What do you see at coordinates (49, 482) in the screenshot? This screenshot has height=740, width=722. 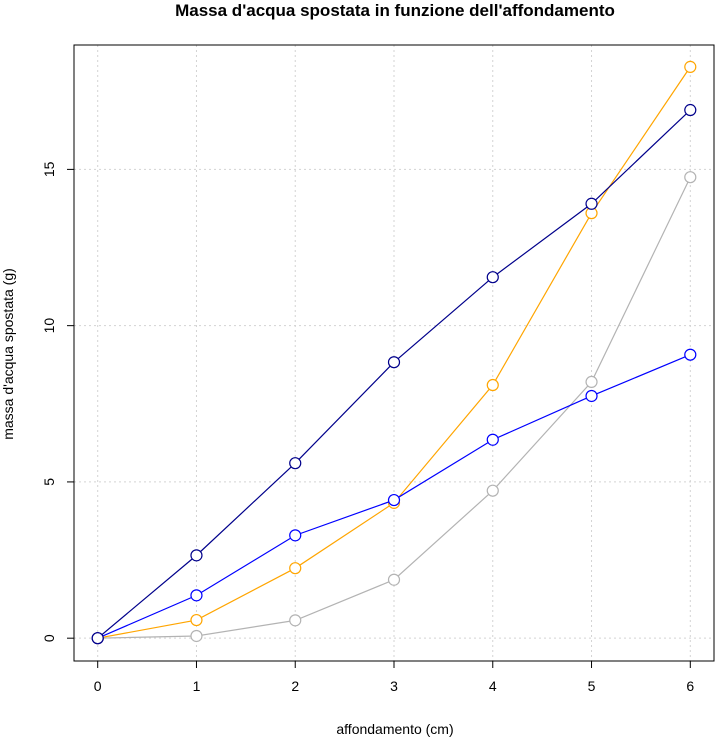 I see `y-tick-label: 5` at bounding box center [49, 482].